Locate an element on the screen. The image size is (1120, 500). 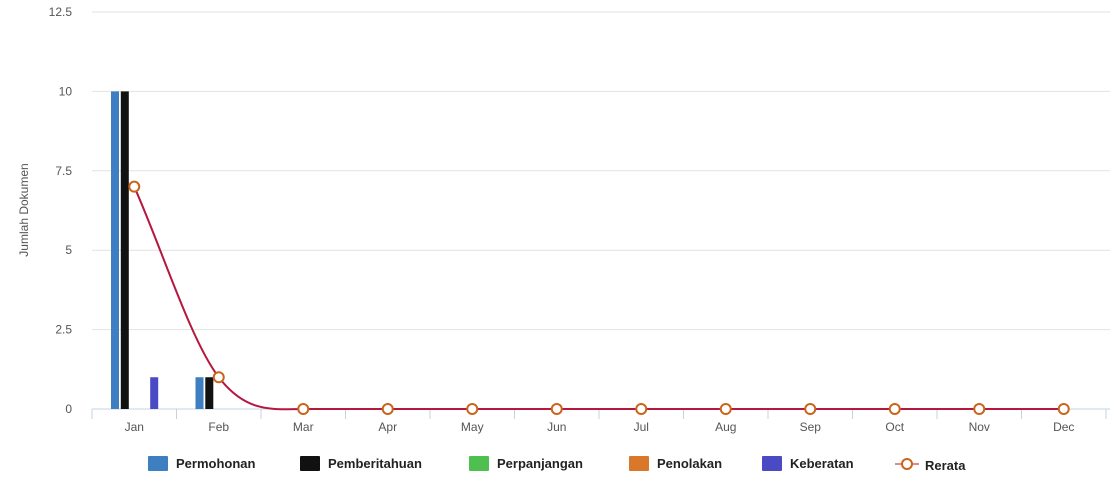
legend-item-pemberitahuan: Pemberitahuan is located at coordinates (361, 463).